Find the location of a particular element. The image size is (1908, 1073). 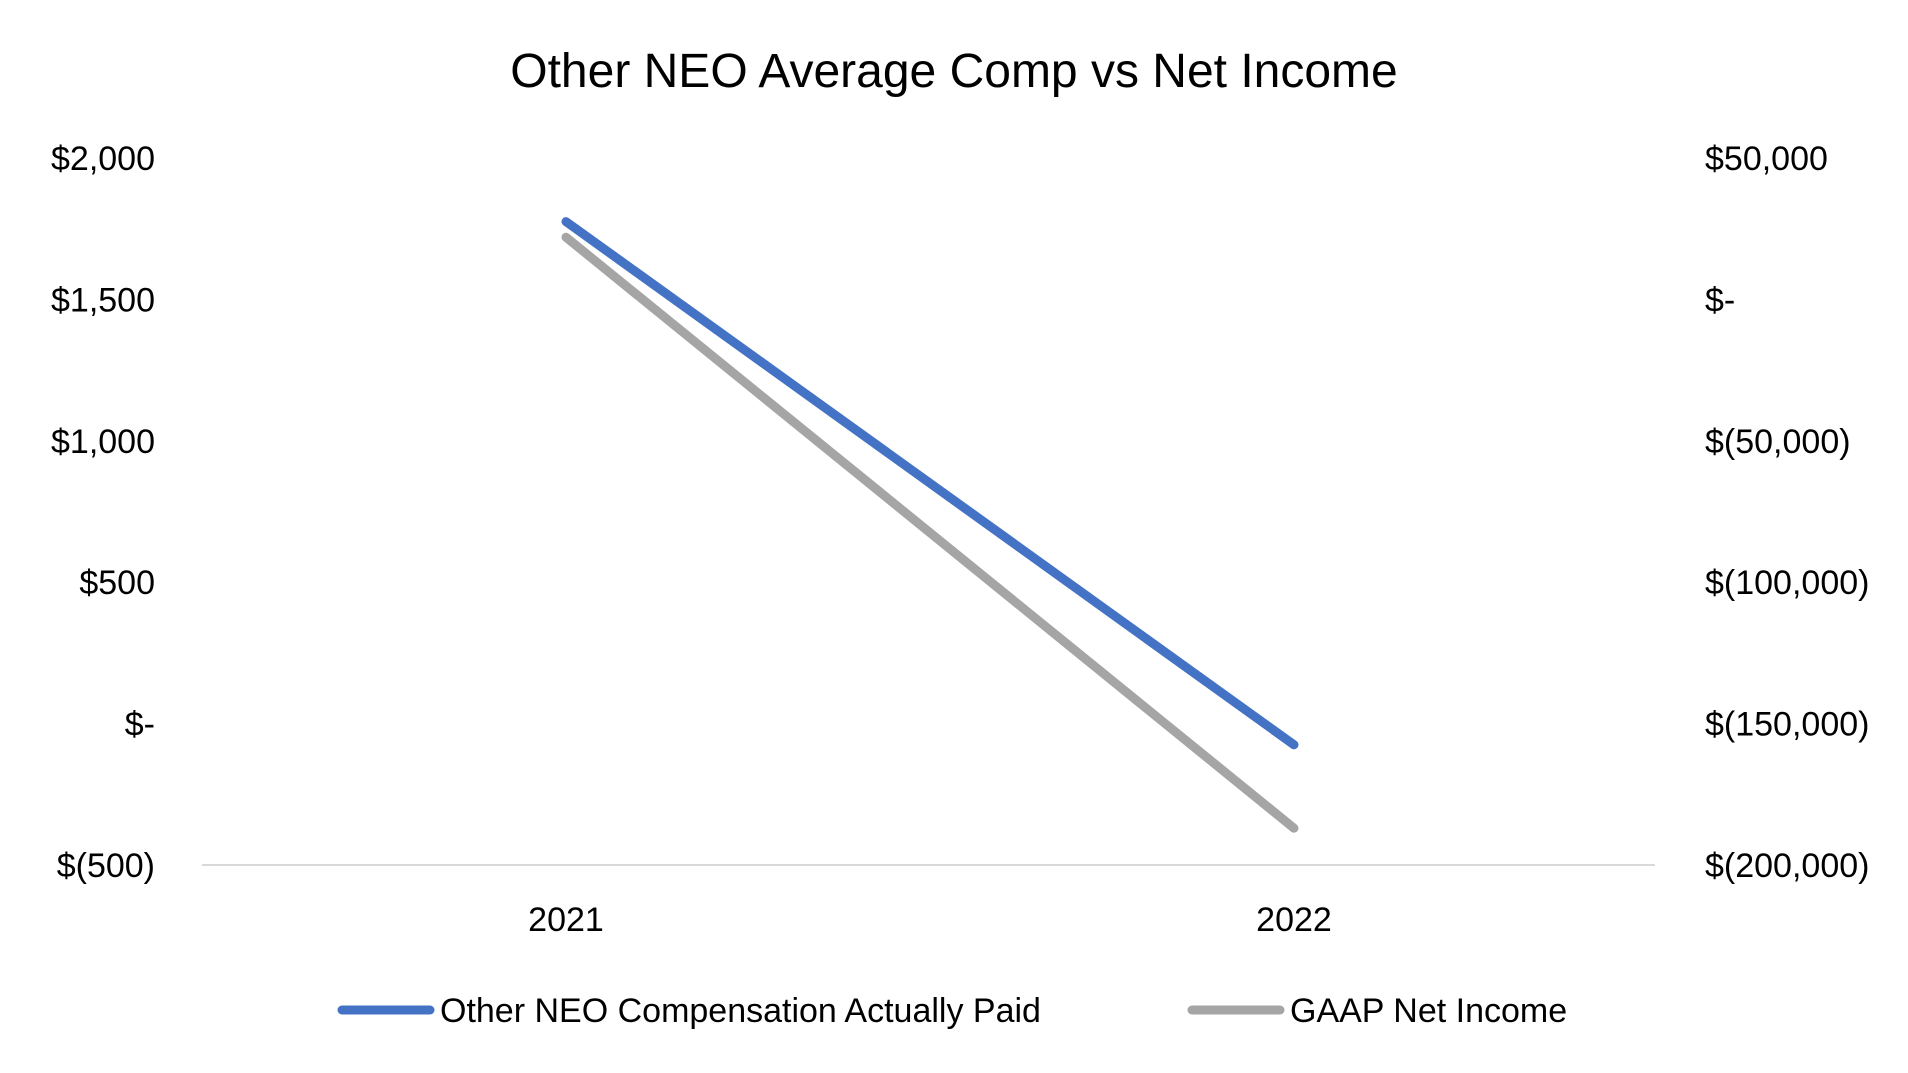

left-tick-label: $1,000 is located at coordinates (103, 442).